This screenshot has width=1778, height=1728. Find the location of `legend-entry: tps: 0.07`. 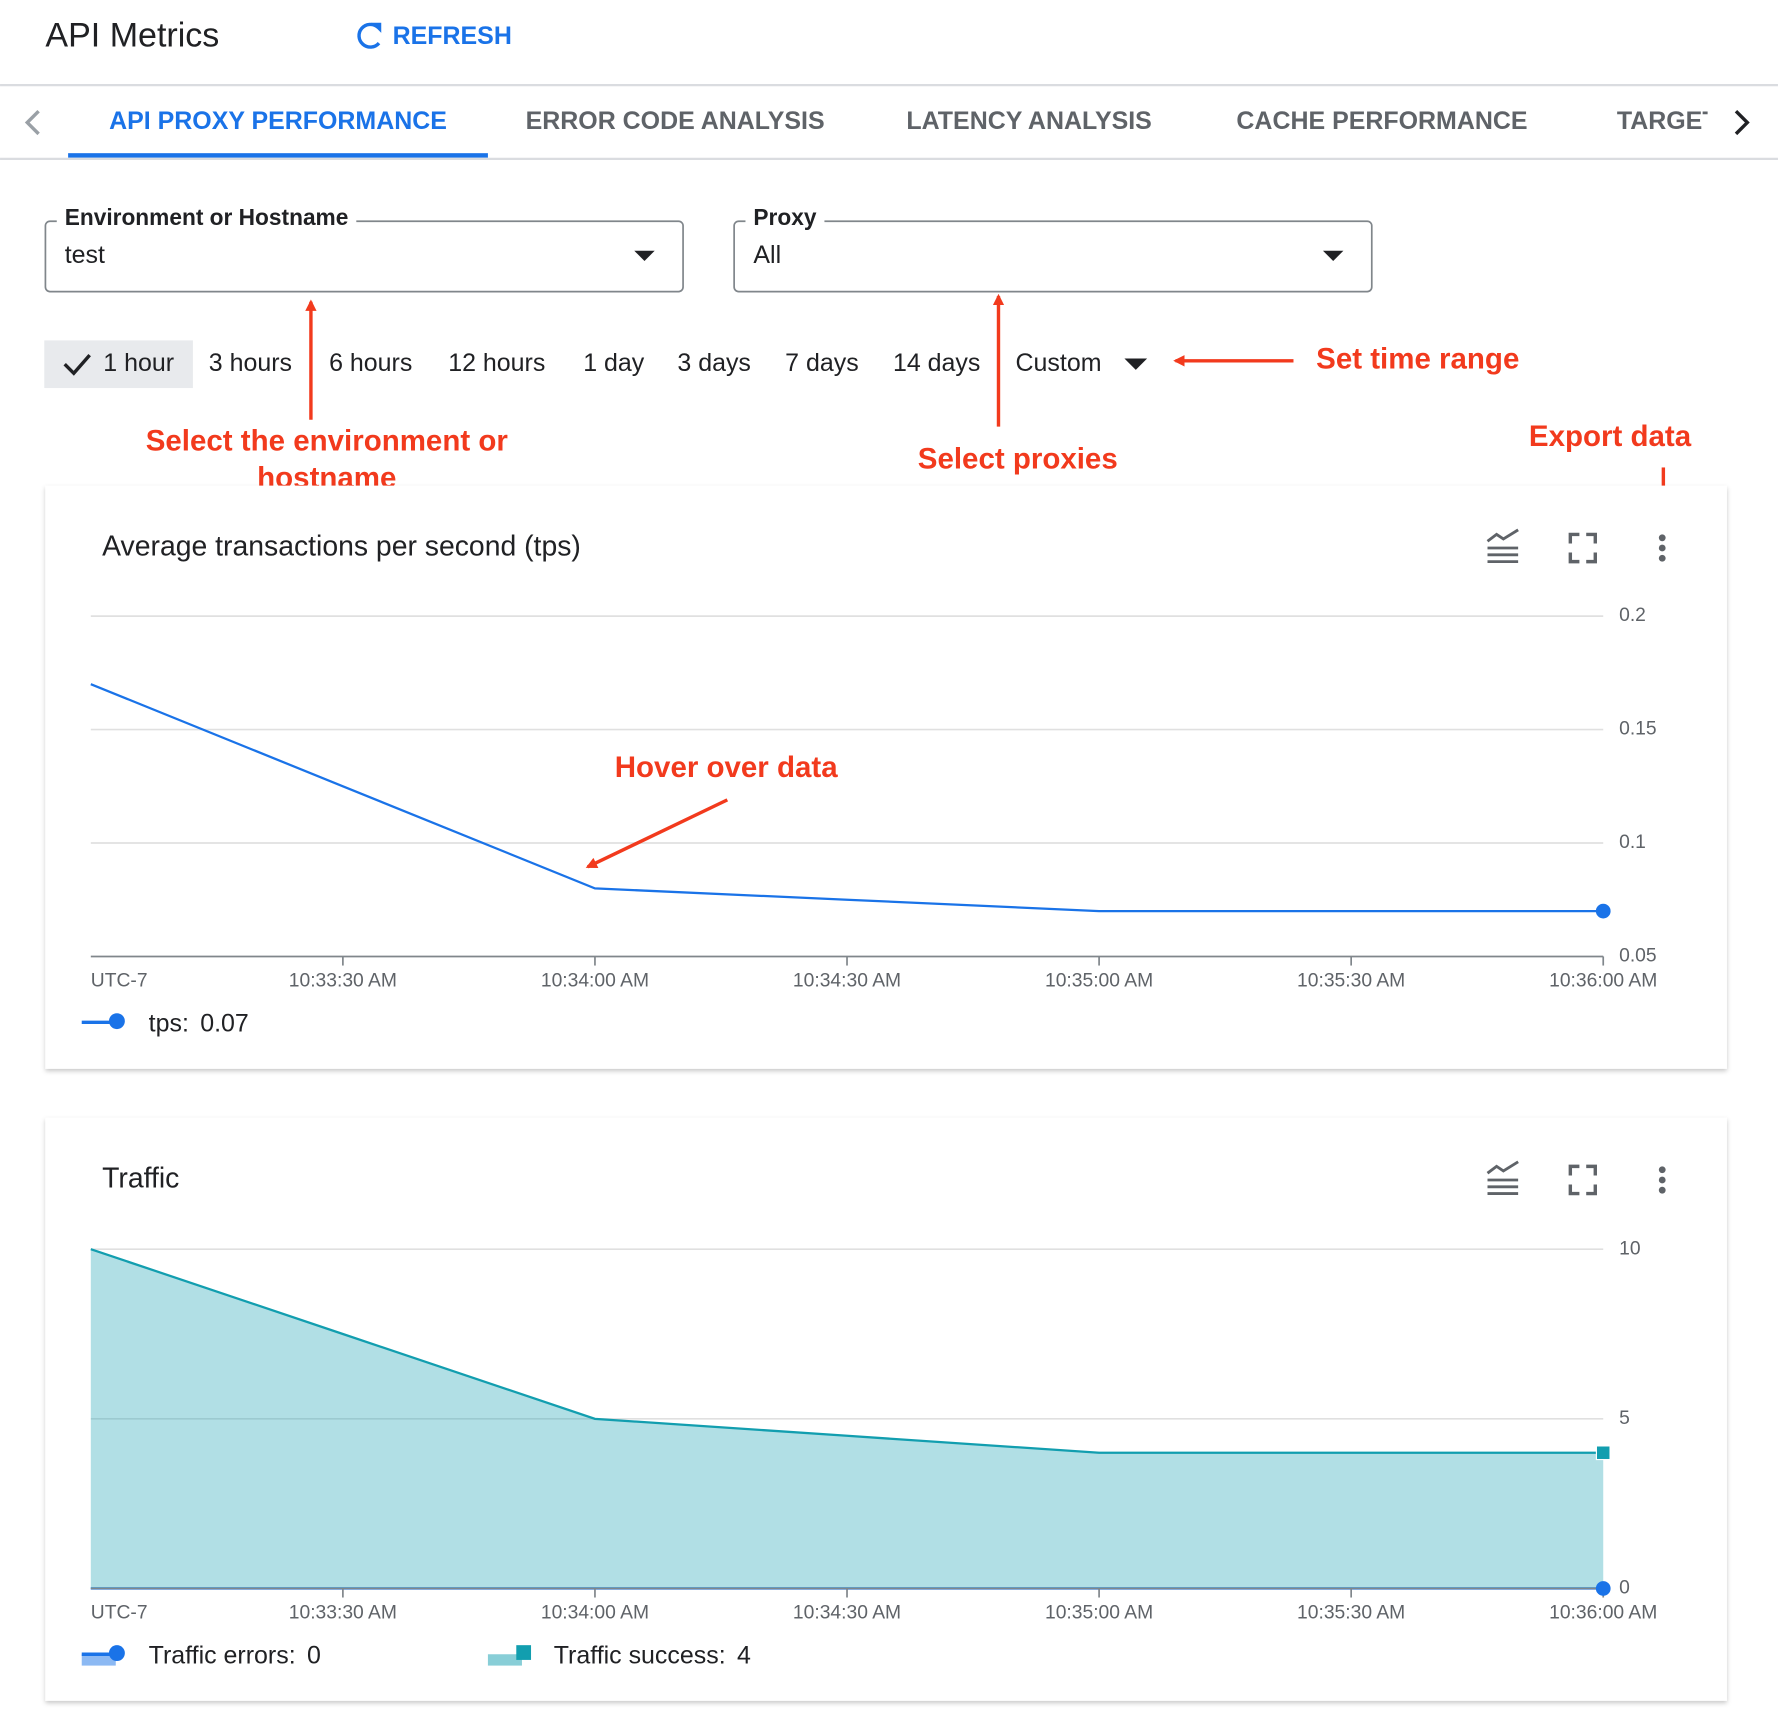

legend-entry: tps: 0.07 is located at coordinates (199, 1023).